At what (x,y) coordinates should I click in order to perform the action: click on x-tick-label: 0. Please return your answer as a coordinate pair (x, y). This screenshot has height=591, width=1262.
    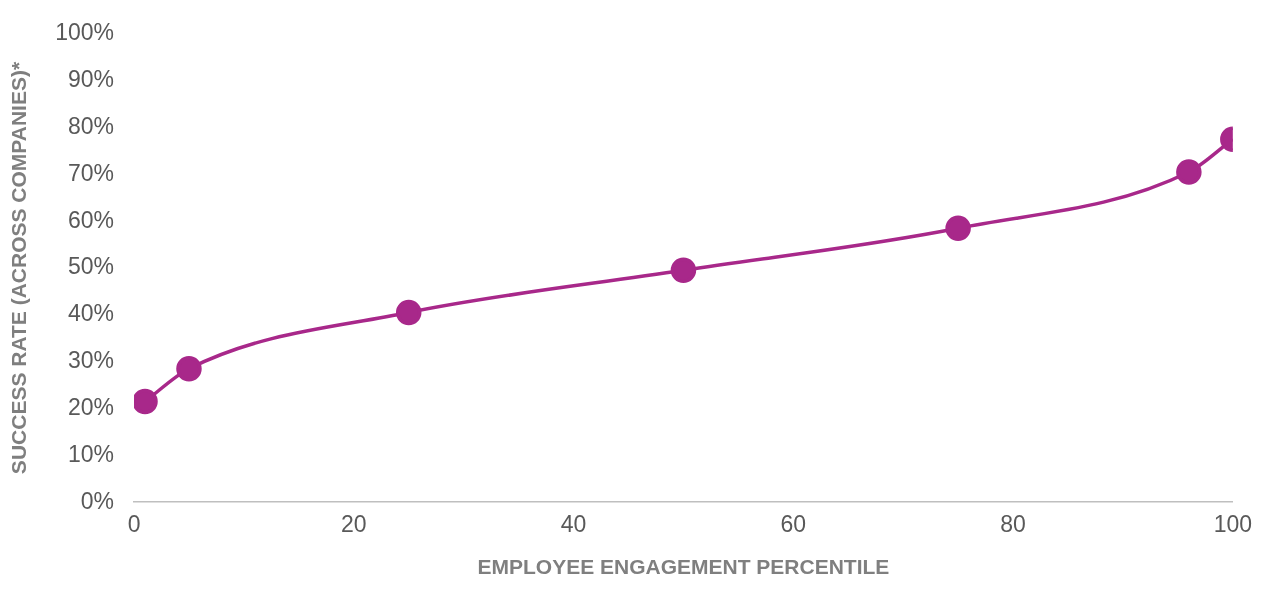
    Looking at the image, I should click on (134, 524).